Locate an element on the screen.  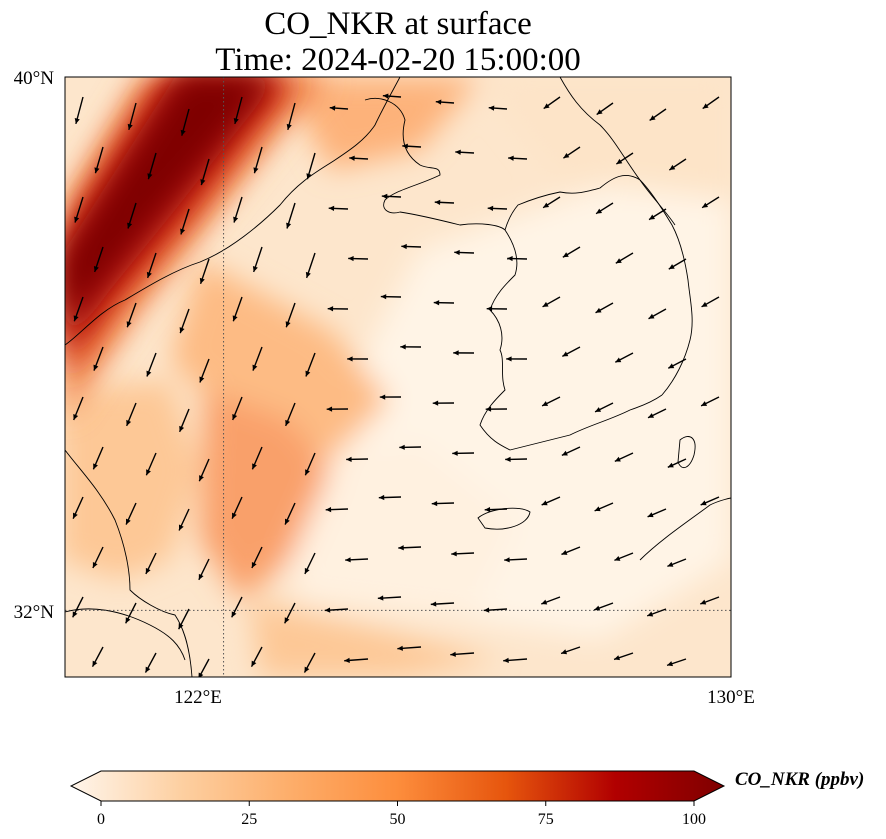
lon-tick-label: 130°E is located at coordinates (731, 697).